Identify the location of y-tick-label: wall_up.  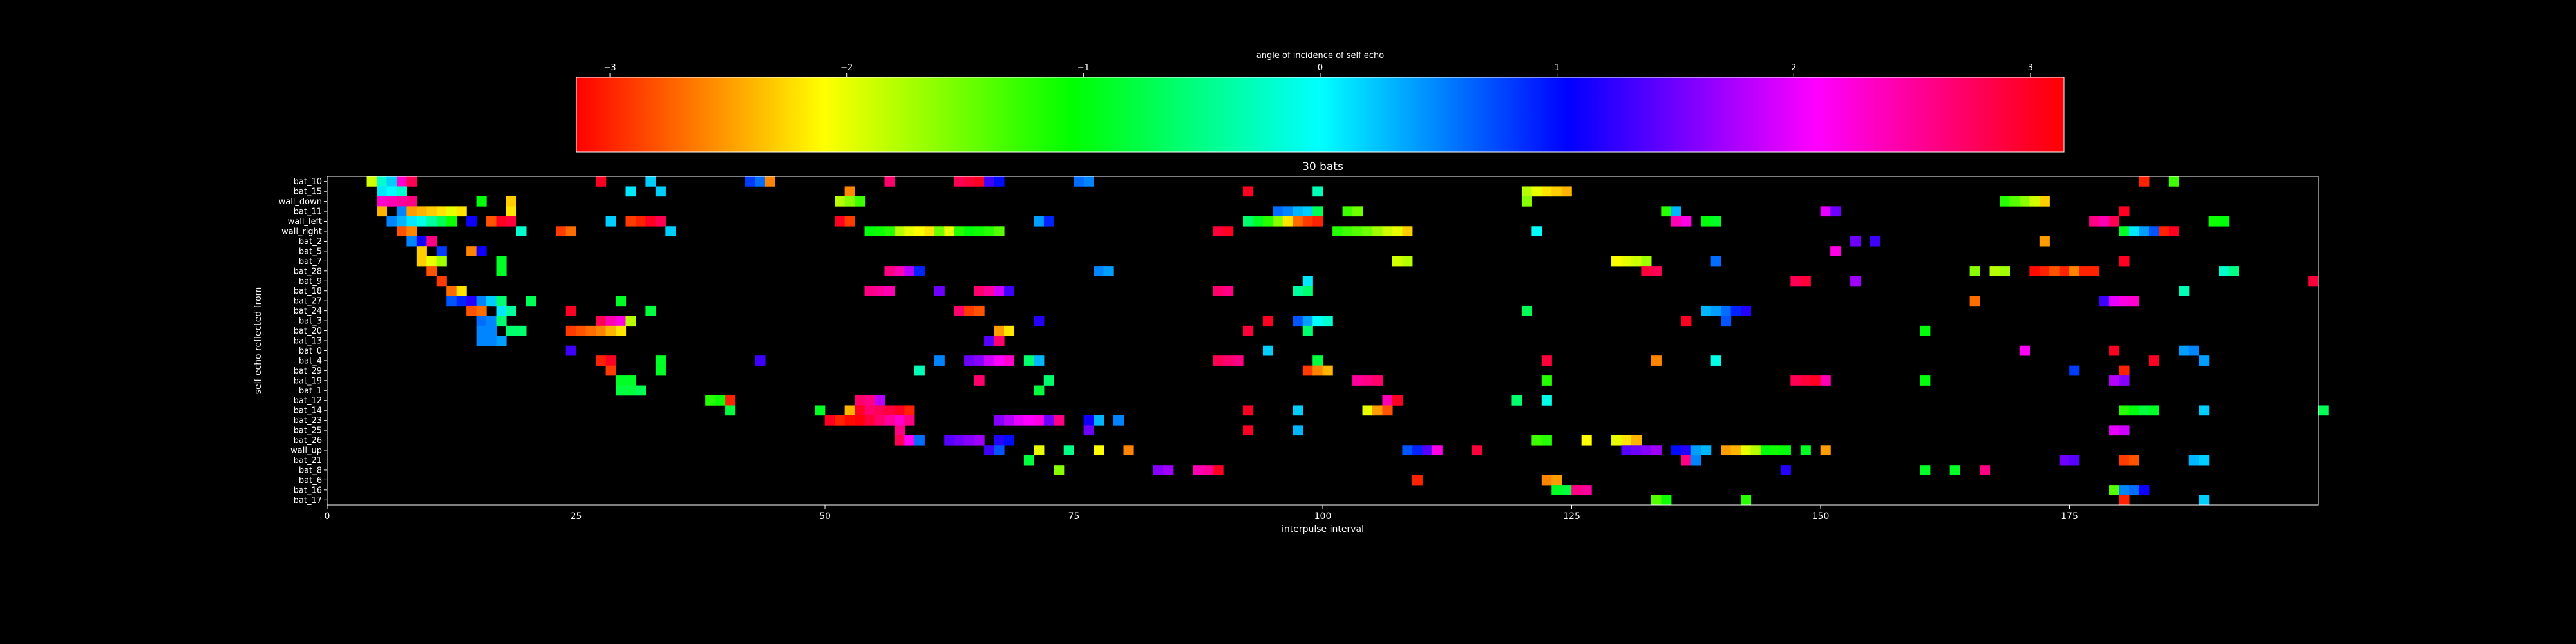
(306, 451).